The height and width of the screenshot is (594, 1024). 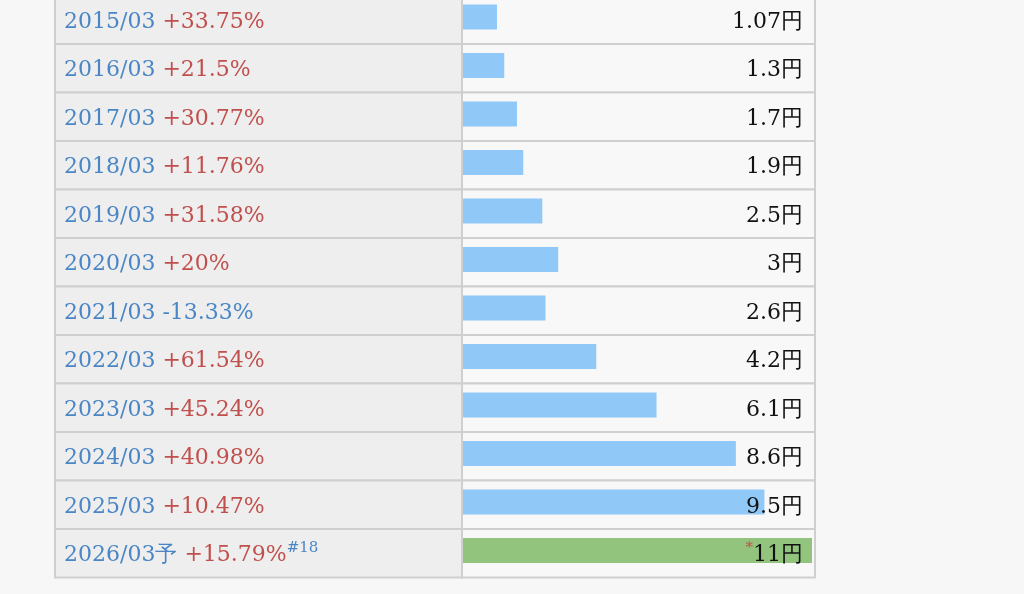 I want to click on data-label: 1.3円, so click(x=774, y=69).